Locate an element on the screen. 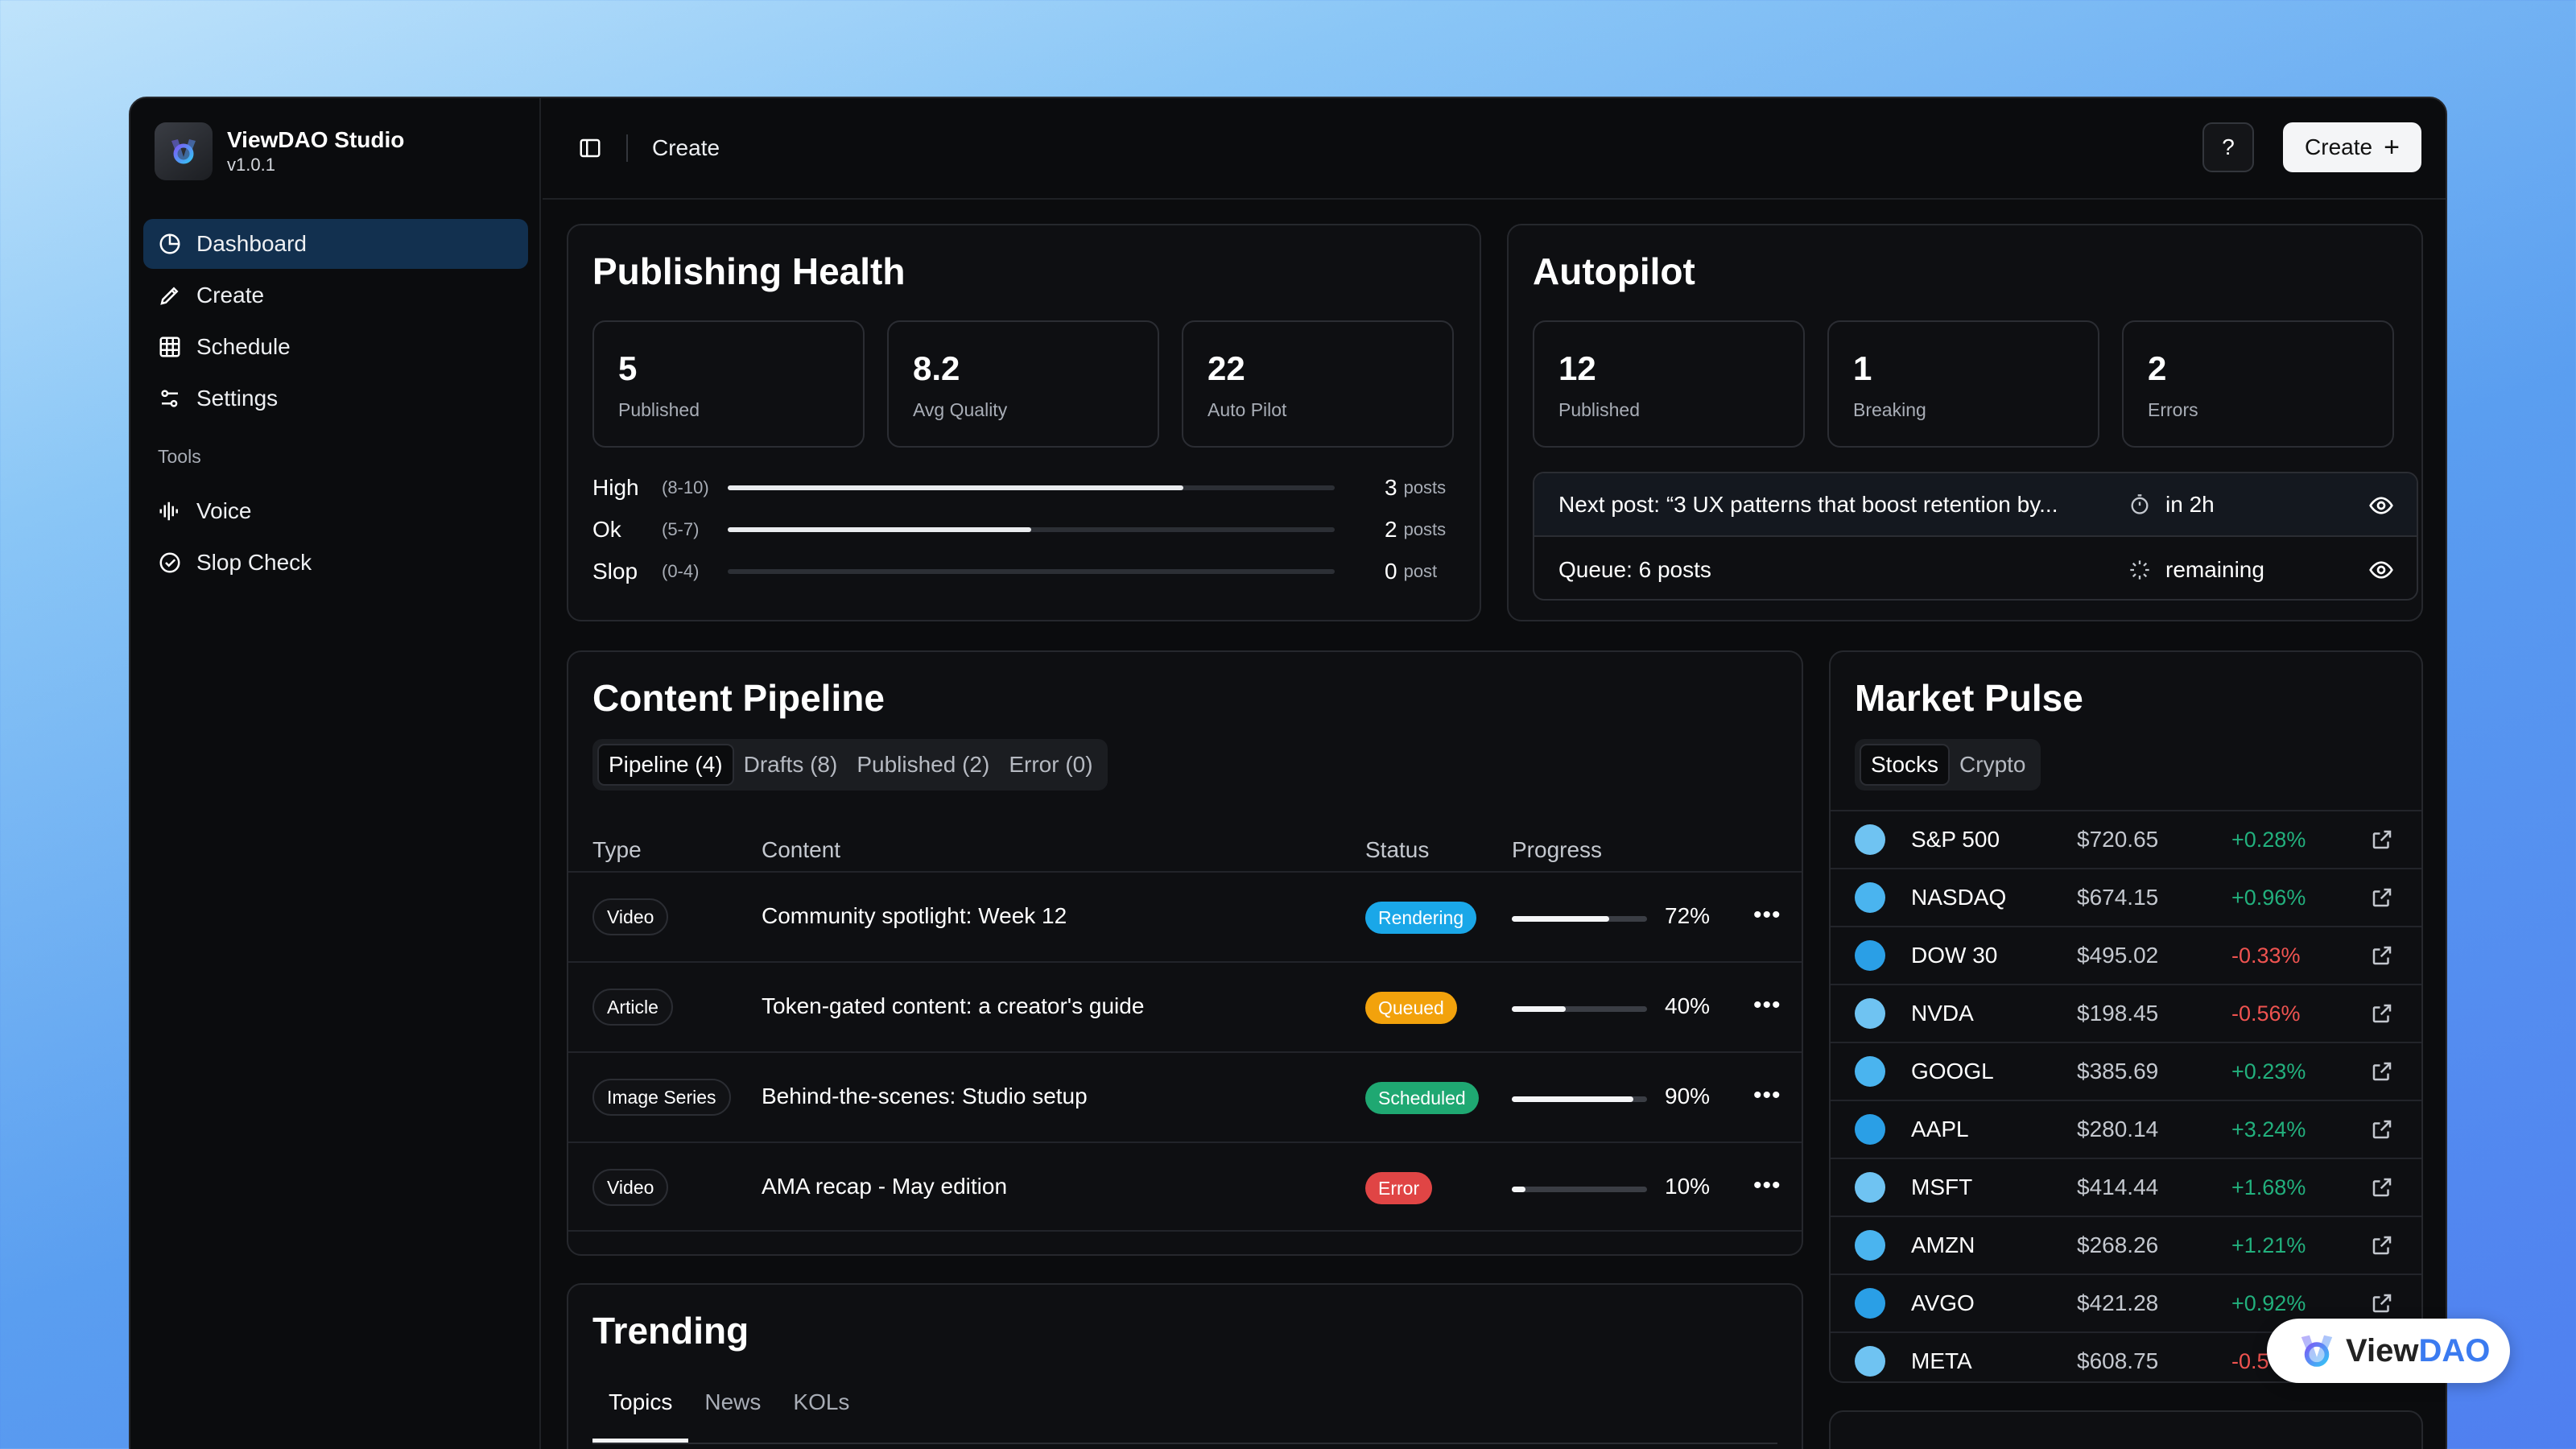 The width and height of the screenshot is (2576, 1449). market-row: NVDA $198.45 -0.56% is located at coordinates (2126, 1013).